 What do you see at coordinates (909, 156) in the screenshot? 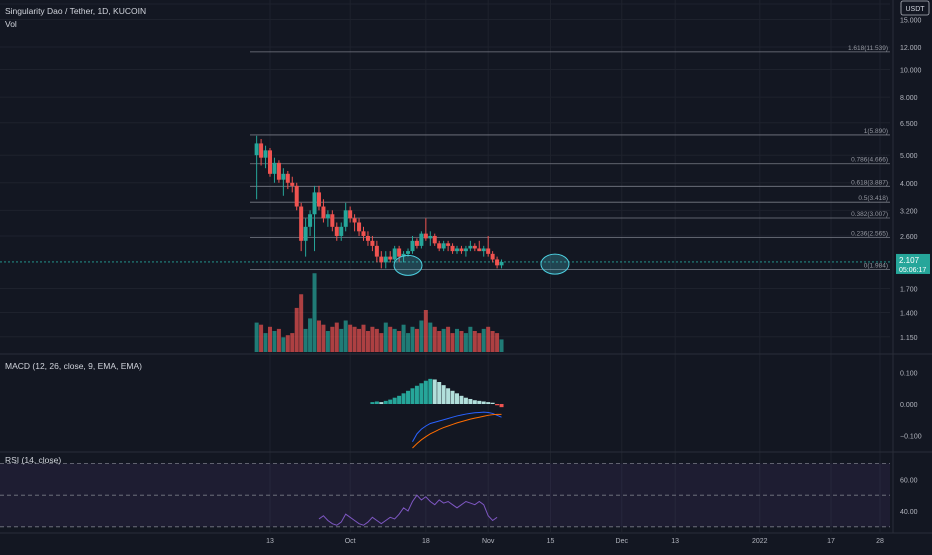
I see `price-axis-tick-label: 5.000` at bounding box center [909, 156].